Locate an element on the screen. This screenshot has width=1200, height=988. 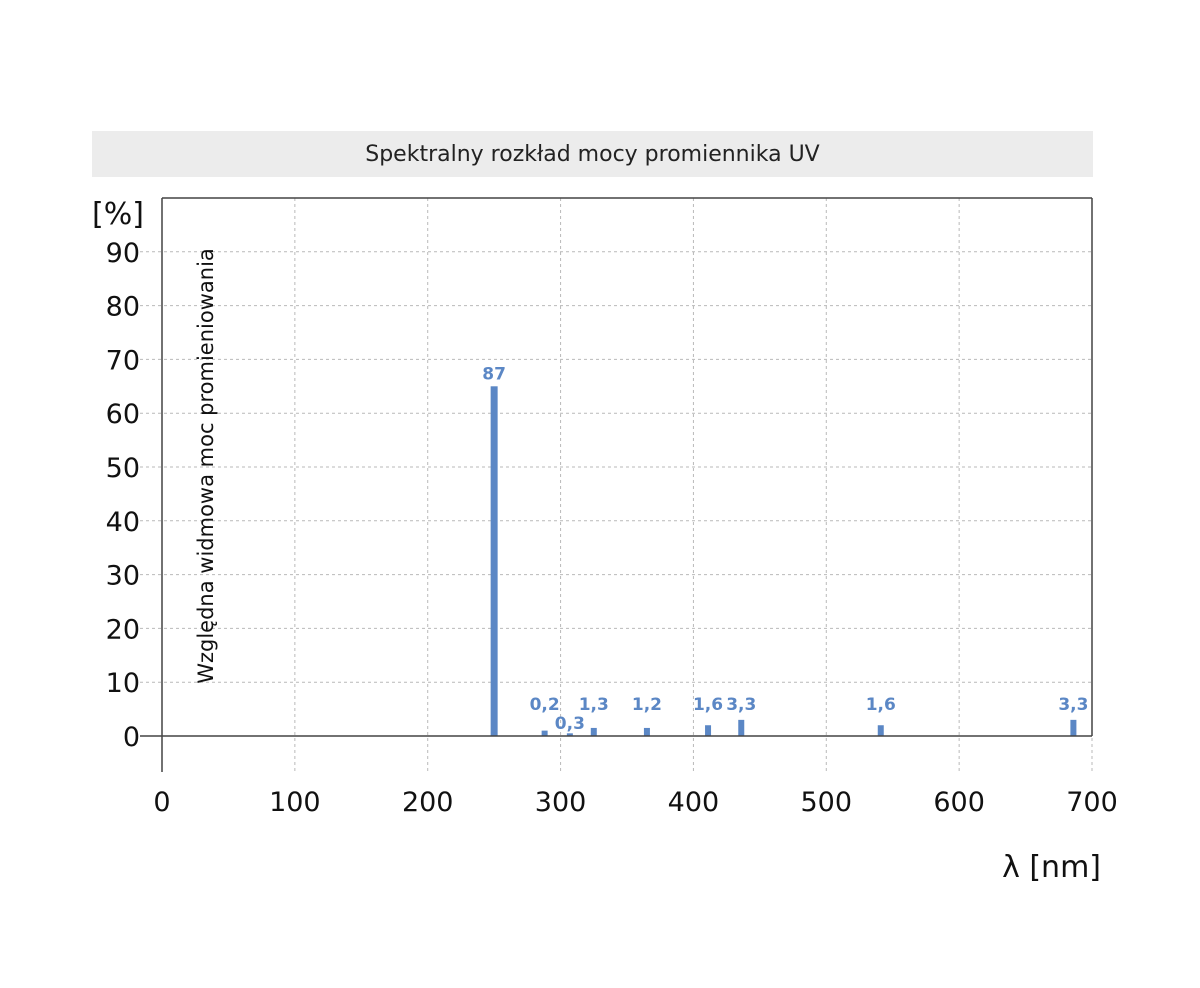
y-tick-label-10: 10 is located at coordinates (123, 683).